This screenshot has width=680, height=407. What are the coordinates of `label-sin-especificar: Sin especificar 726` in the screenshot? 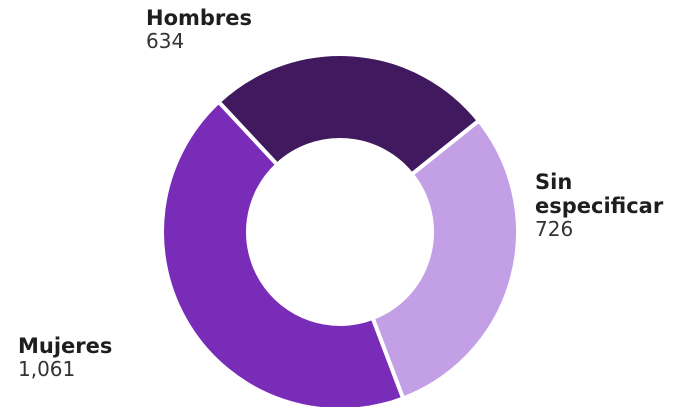 It's located at (599, 205).